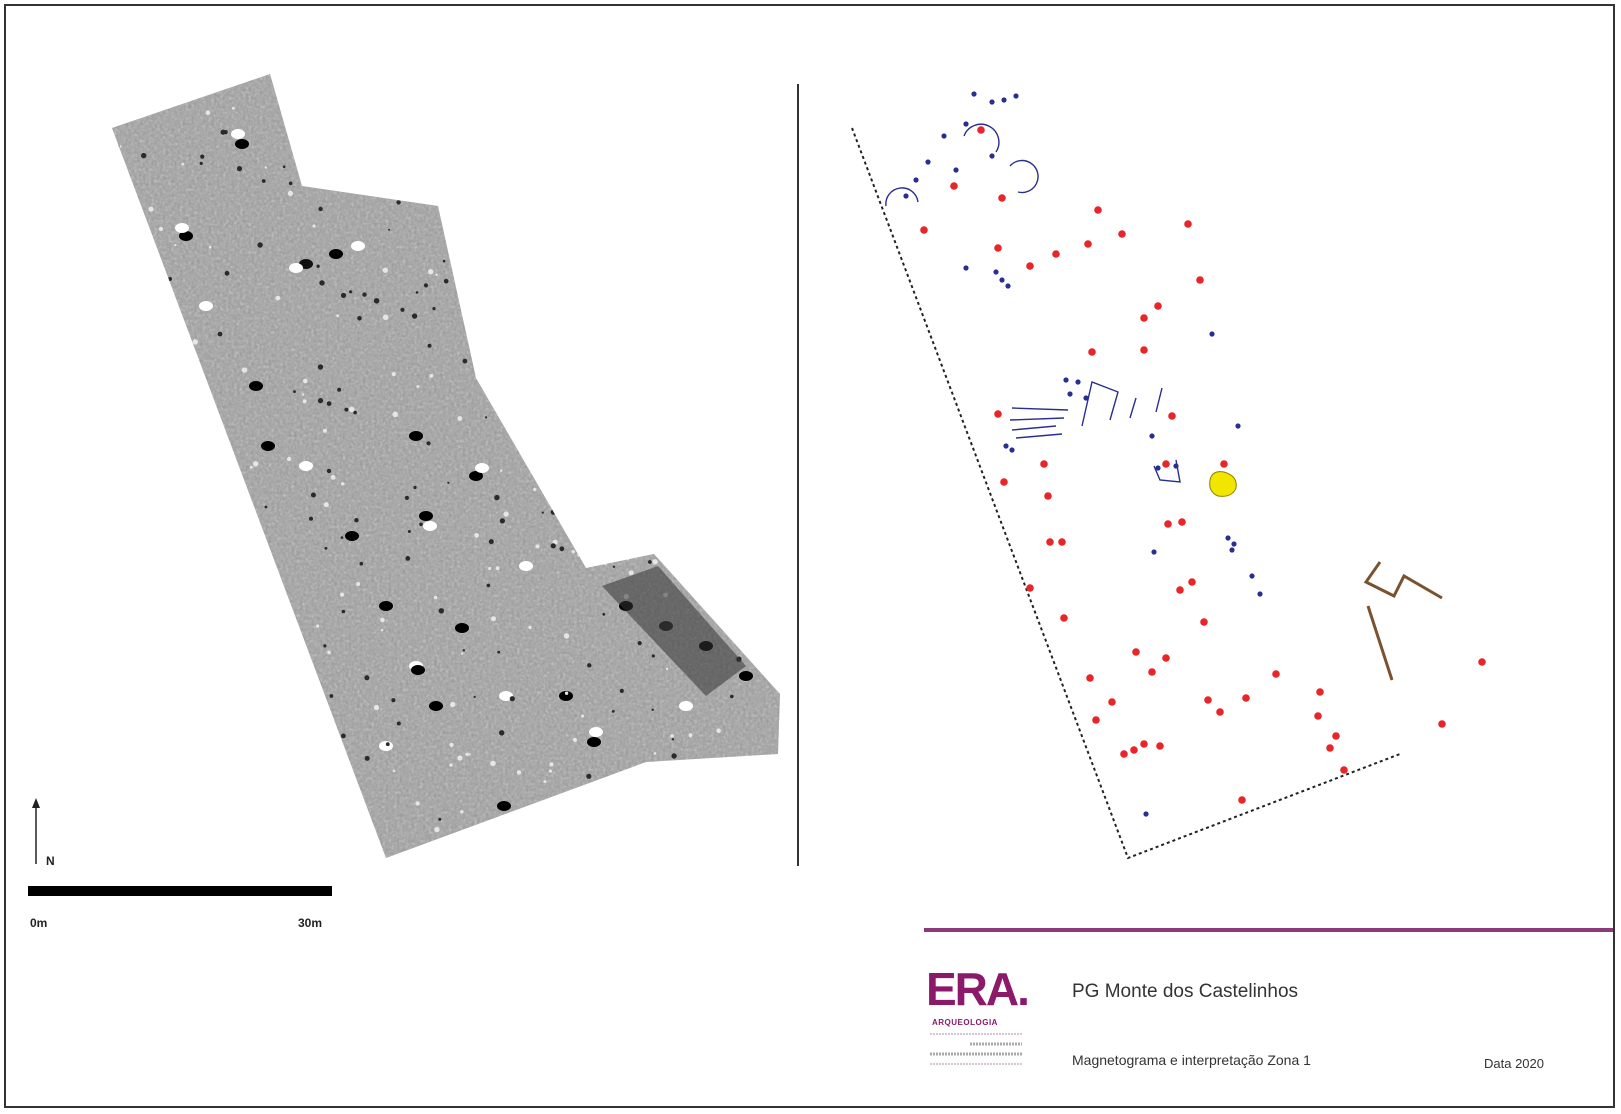  I want to click on north-label: N, so click(50, 861).